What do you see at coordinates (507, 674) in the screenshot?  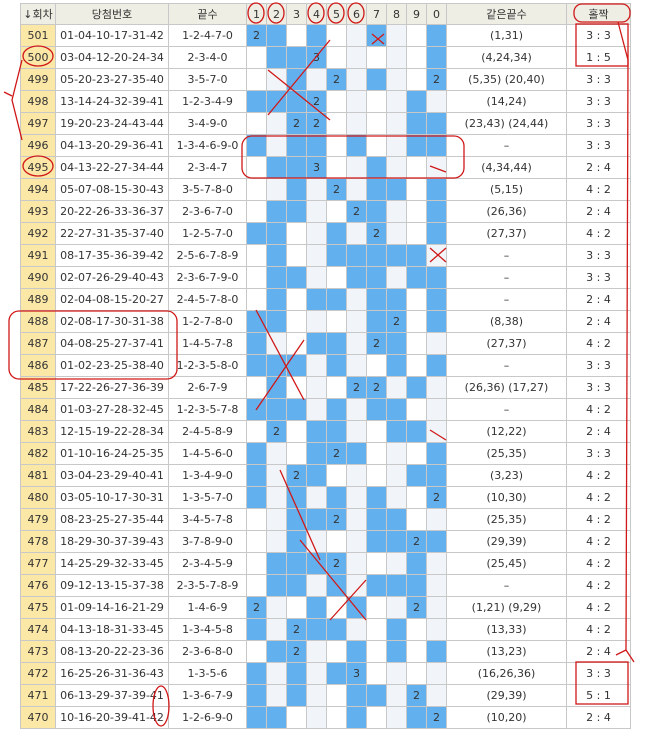 I see `same-ending: (16,26,36)` at bounding box center [507, 674].